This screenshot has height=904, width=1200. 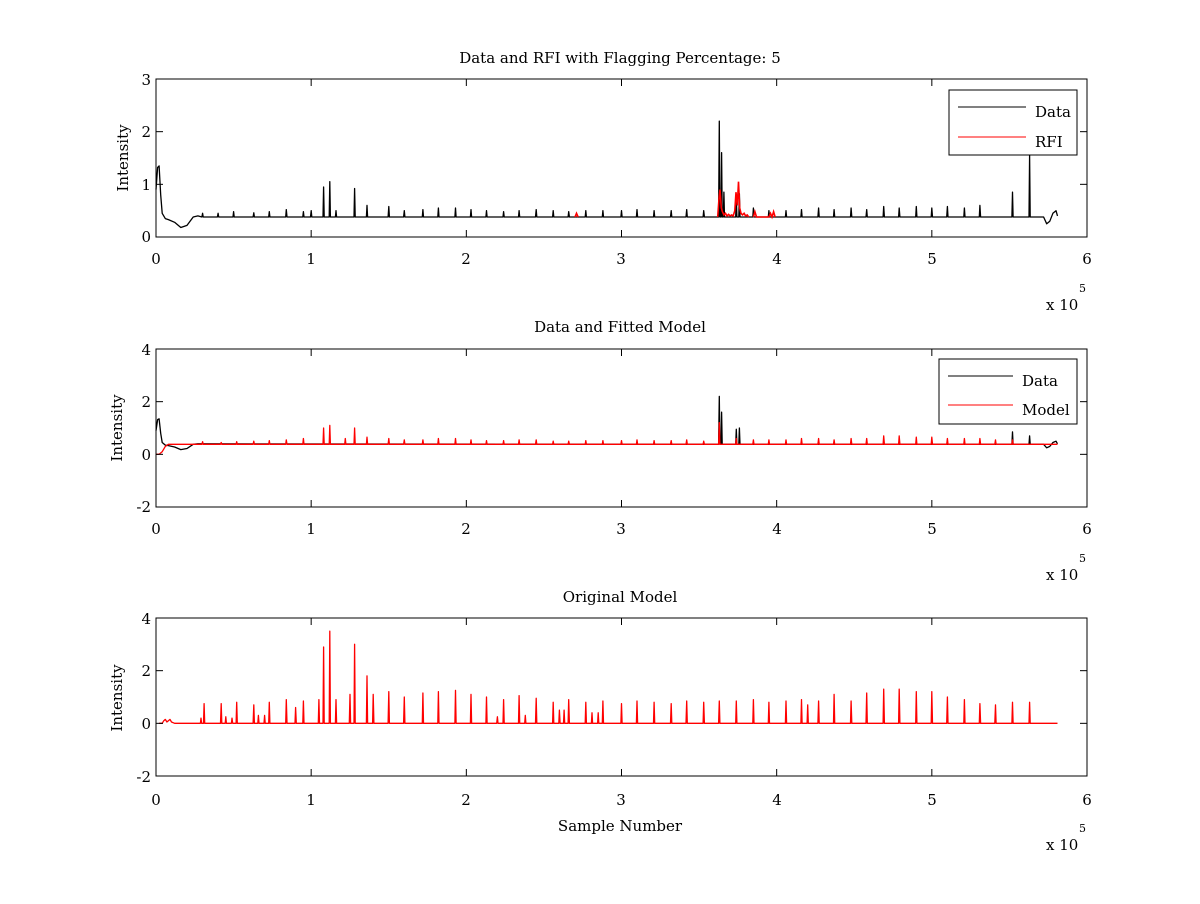 I want to click on panel-1-series, so click(x=607, y=174).